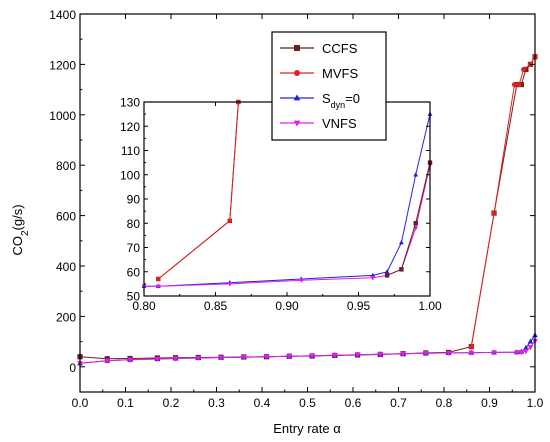  Describe the element at coordinates (134, 272) in the screenshot. I see `y-tick-label: 60` at that location.